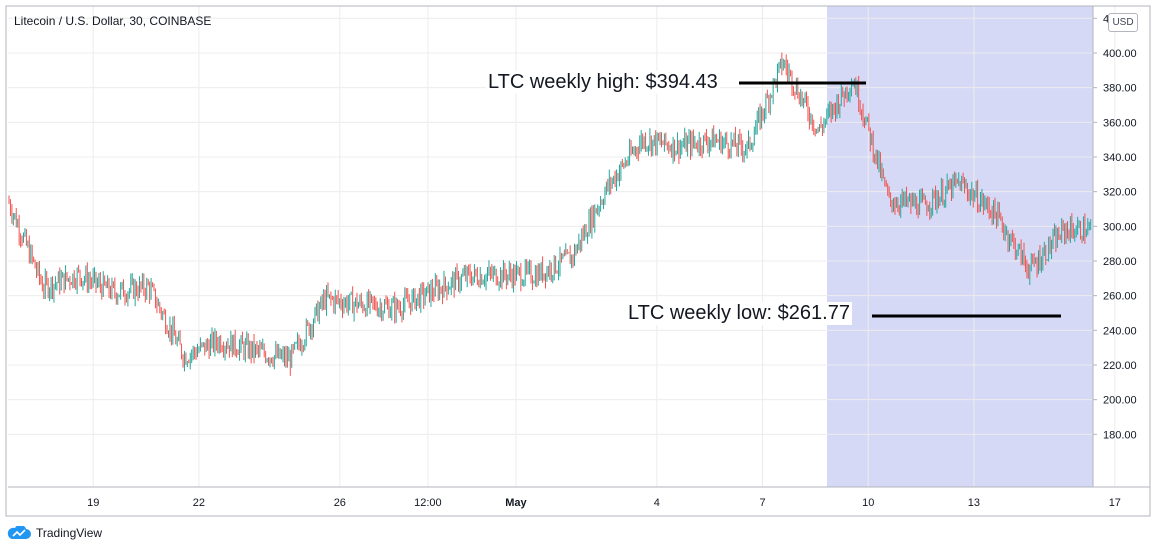 The image size is (1158, 553). What do you see at coordinates (1120, 262) in the screenshot?
I see `y-tick-label: 280.00` at bounding box center [1120, 262].